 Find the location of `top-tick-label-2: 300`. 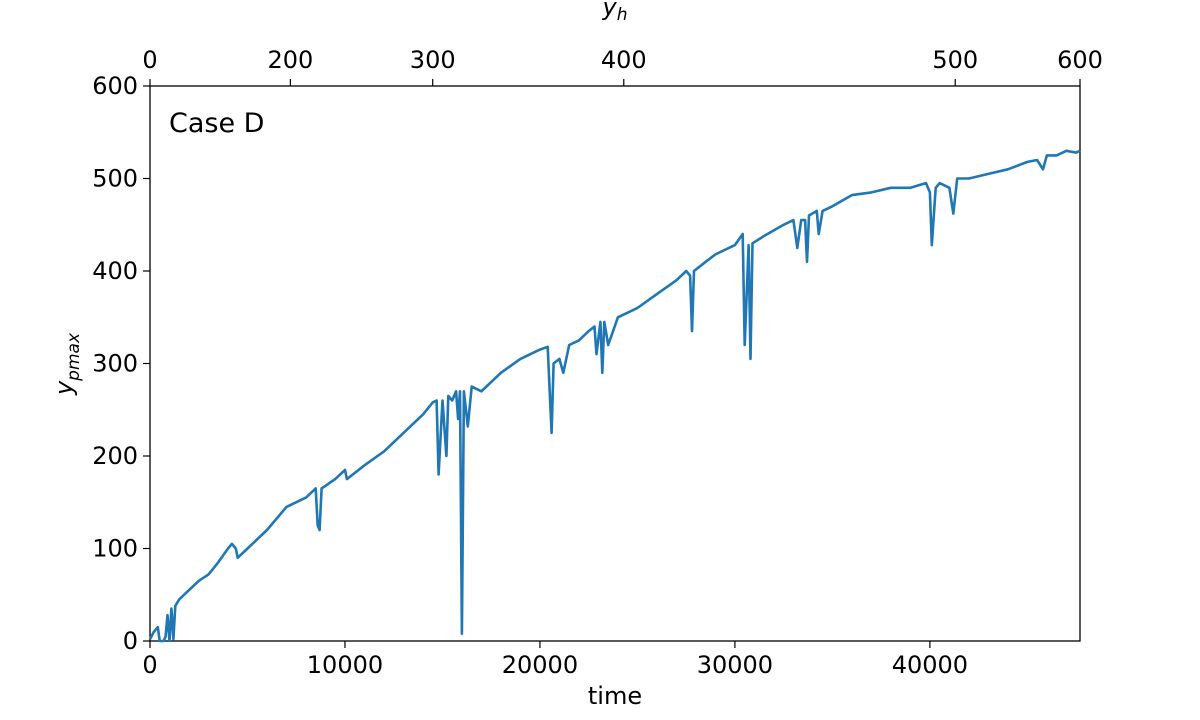

top-tick-label-2: 300 is located at coordinates (433, 60).